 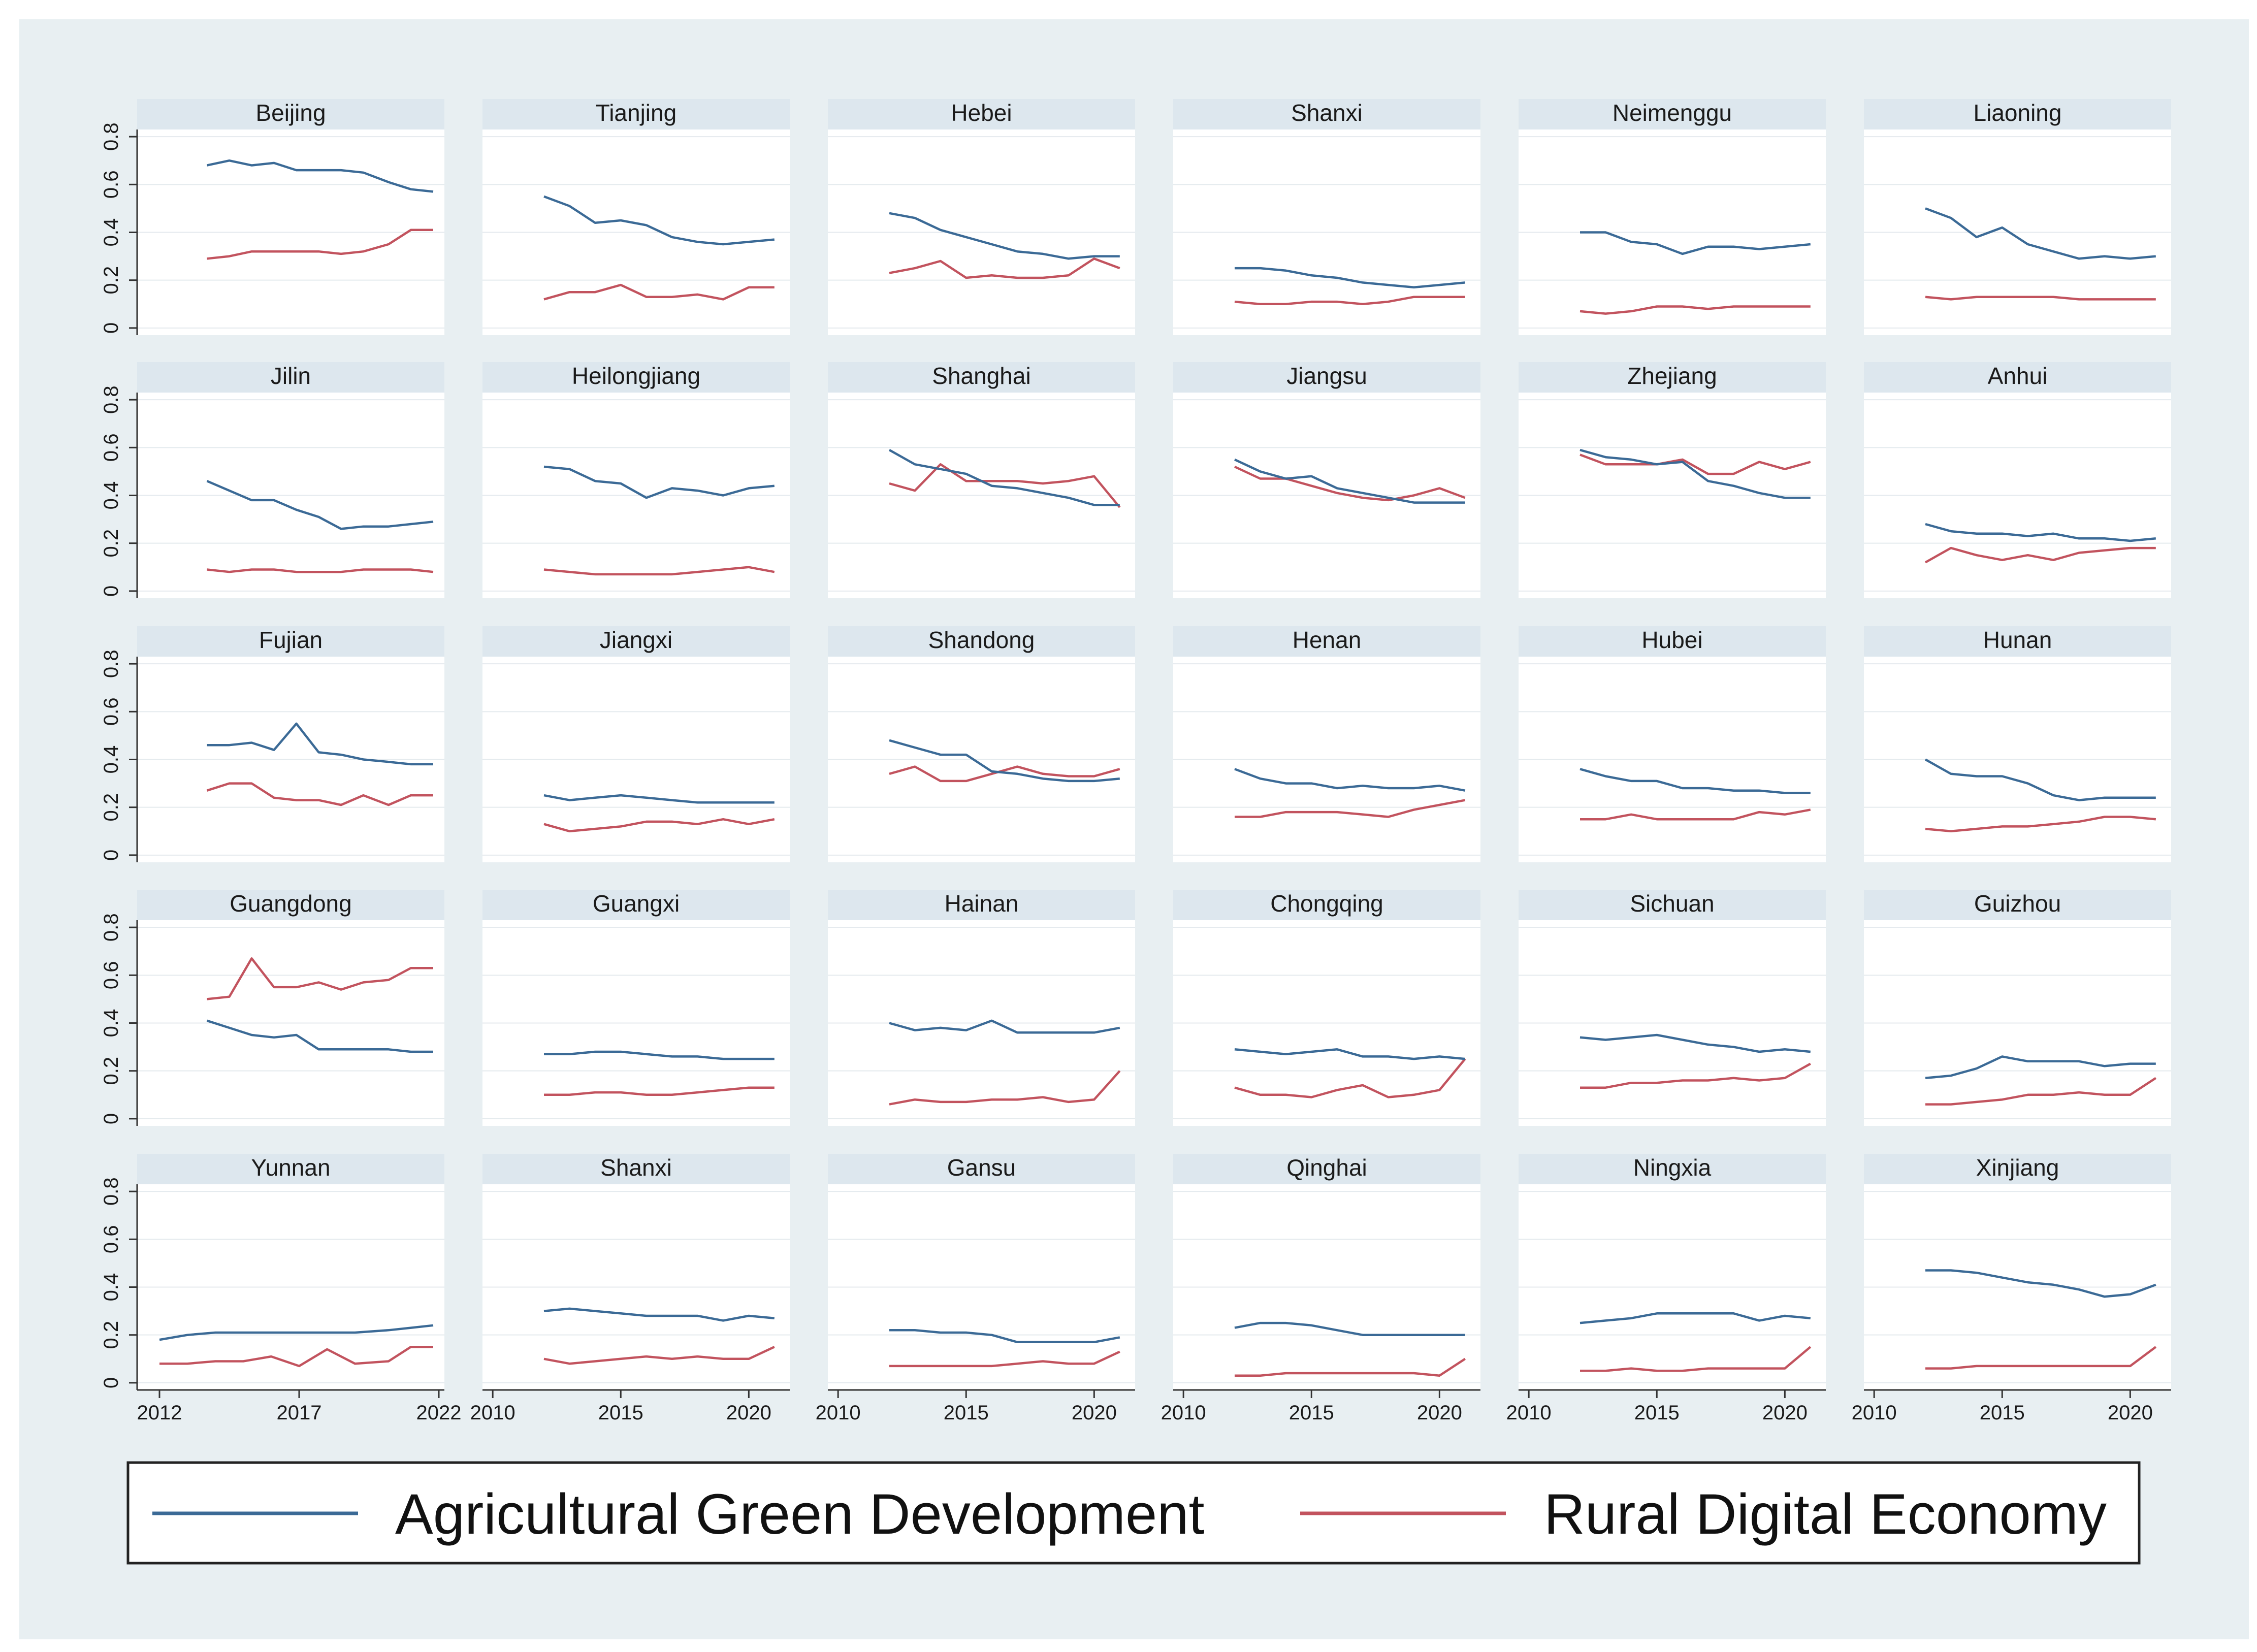 I want to click on panel-title: Shanxi, so click(x=1327, y=113).